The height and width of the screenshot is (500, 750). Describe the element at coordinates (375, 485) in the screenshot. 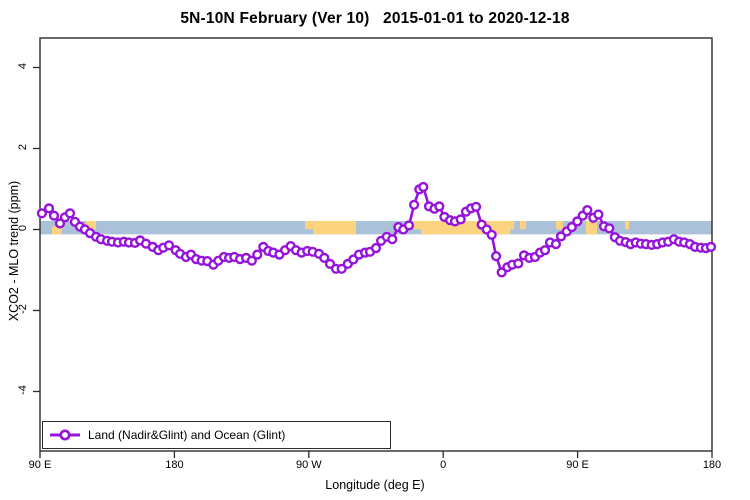

I see `x-axis-title: Longitude (deg E)` at that location.